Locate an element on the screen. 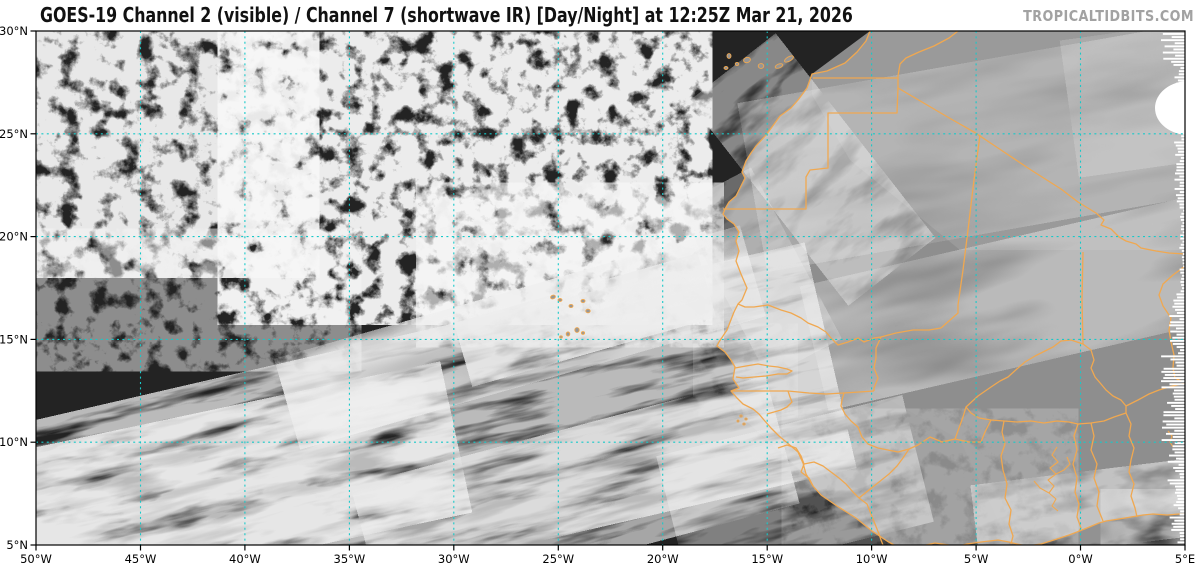 The height and width of the screenshot is (571, 1200). border-nigeria-east-edge is located at coordinates (1192, 407).